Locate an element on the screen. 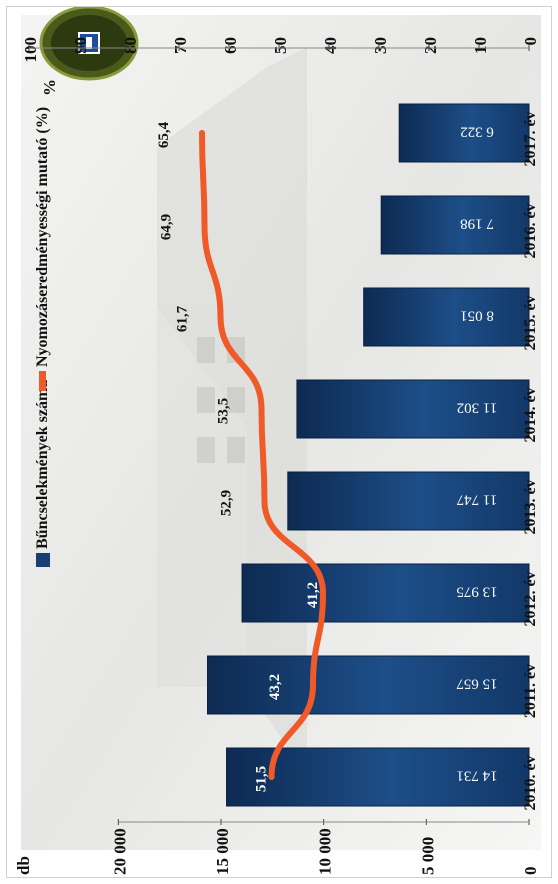 This screenshot has height=884, width=558. left-axis-tick-label: 0 is located at coordinates (530, 871).